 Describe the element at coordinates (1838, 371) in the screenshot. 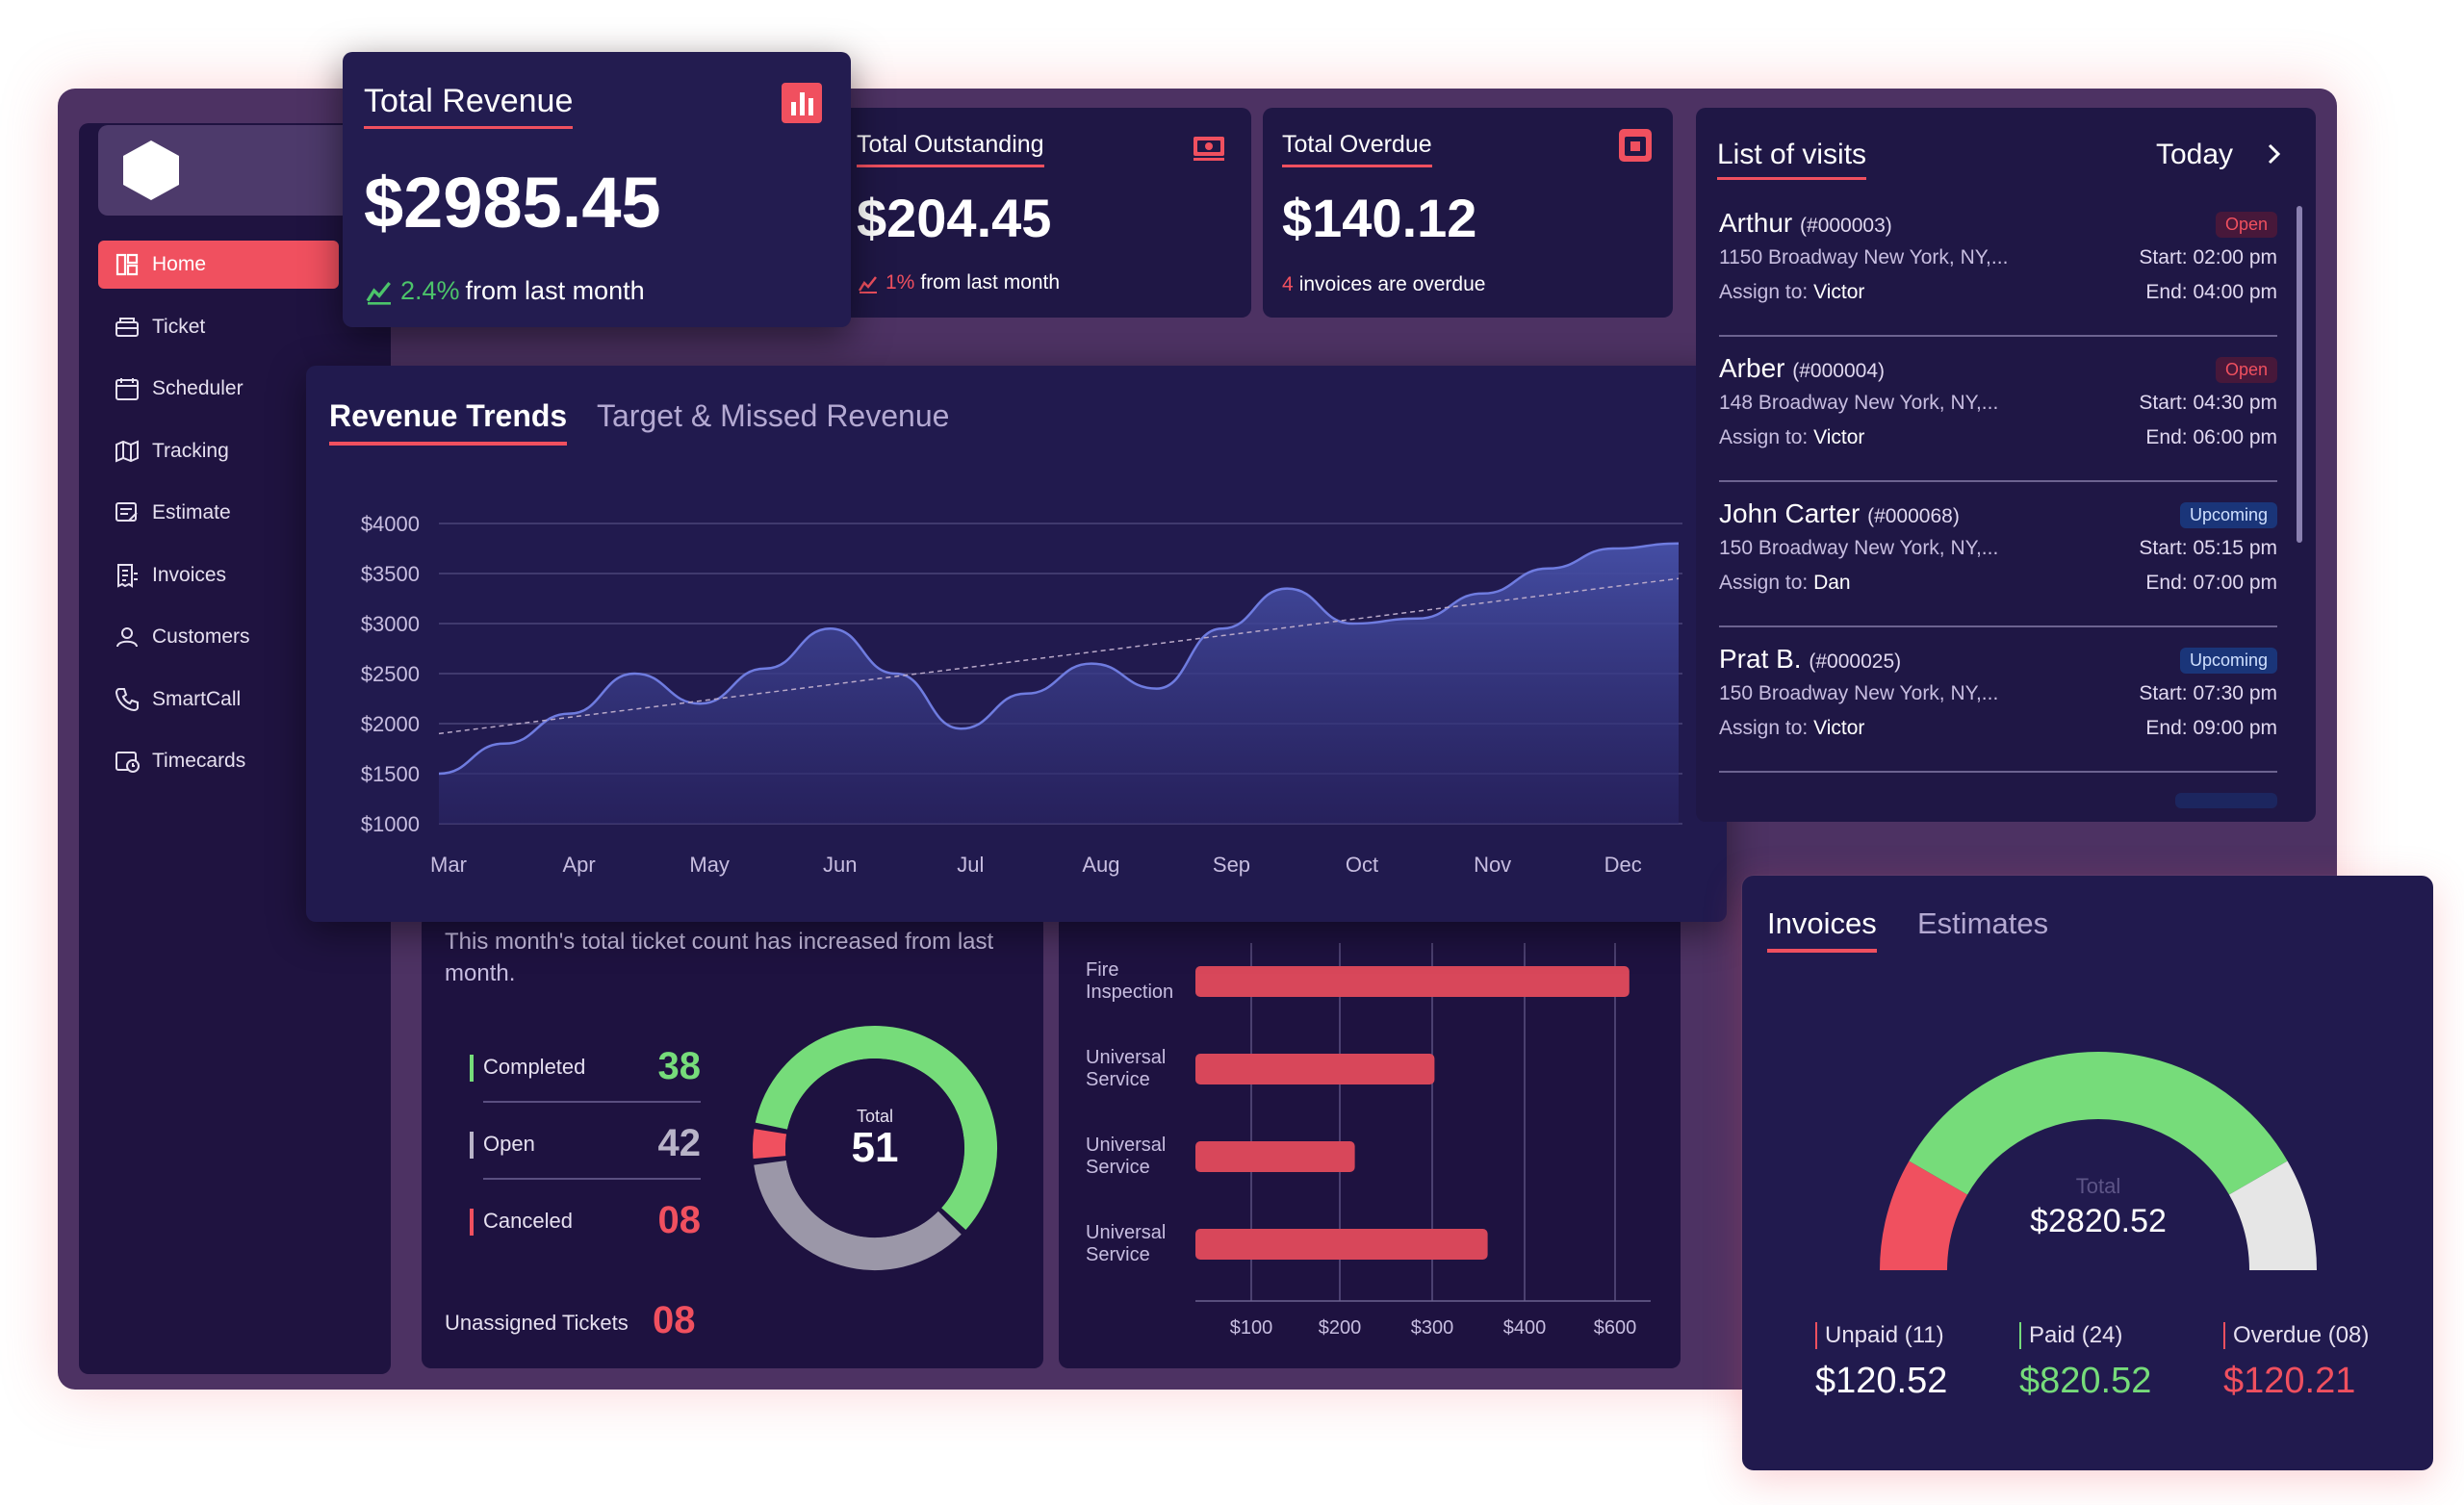

I see `visit-id: (#000004)` at that location.